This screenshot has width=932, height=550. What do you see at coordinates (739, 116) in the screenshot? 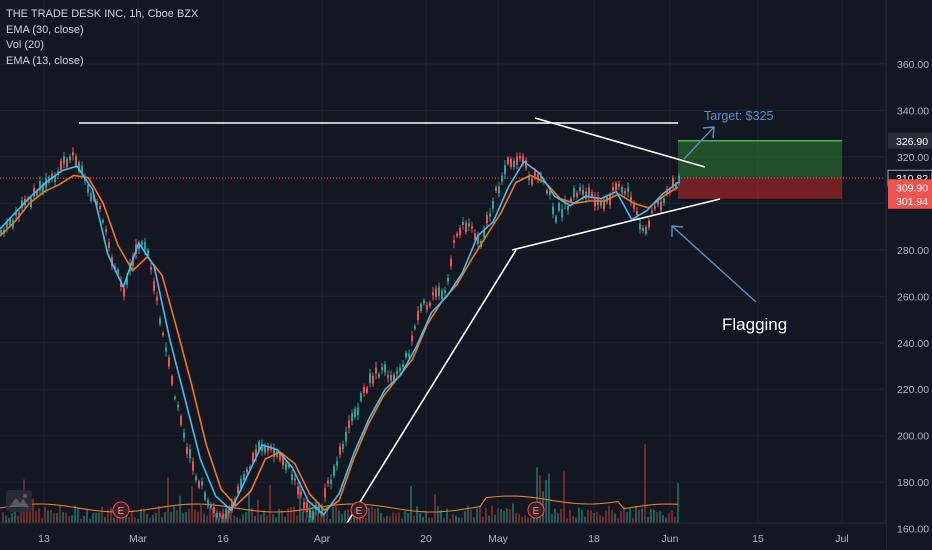
I see `target-label: Target: $325` at bounding box center [739, 116].